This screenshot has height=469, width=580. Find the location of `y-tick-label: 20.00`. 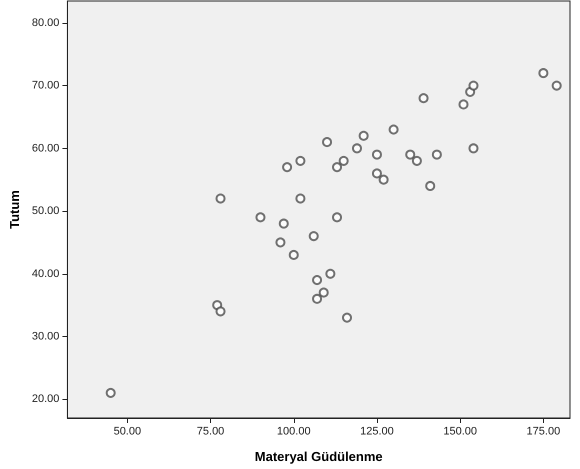

y-tick-label: 20.00 is located at coordinates (46, 399).